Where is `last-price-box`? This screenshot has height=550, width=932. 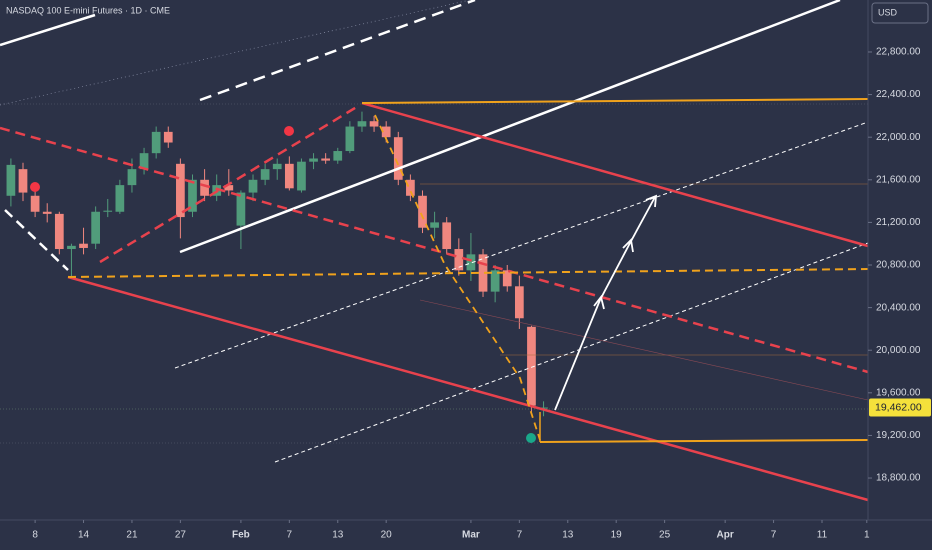 last-price-box is located at coordinates (900, 407).